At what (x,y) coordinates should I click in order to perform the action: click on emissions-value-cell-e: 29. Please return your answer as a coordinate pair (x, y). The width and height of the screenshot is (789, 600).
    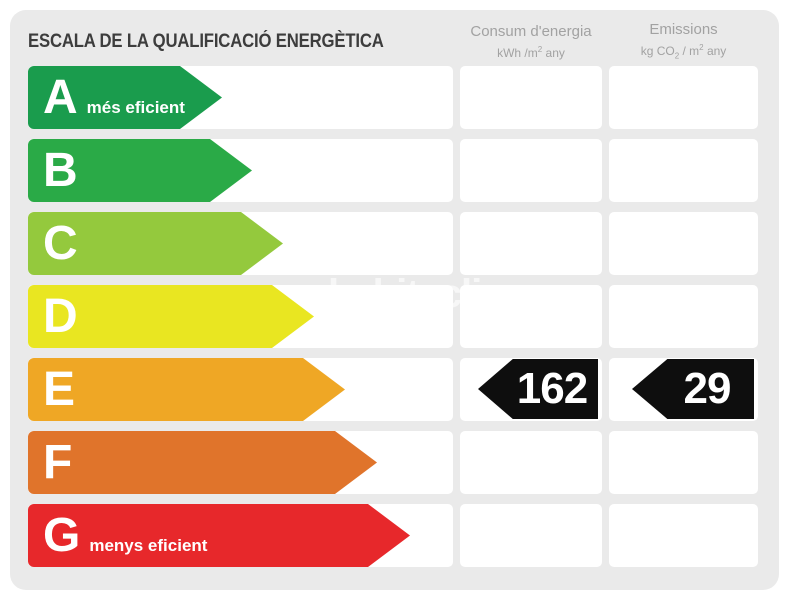
    Looking at the image, I should click on (683, 389).